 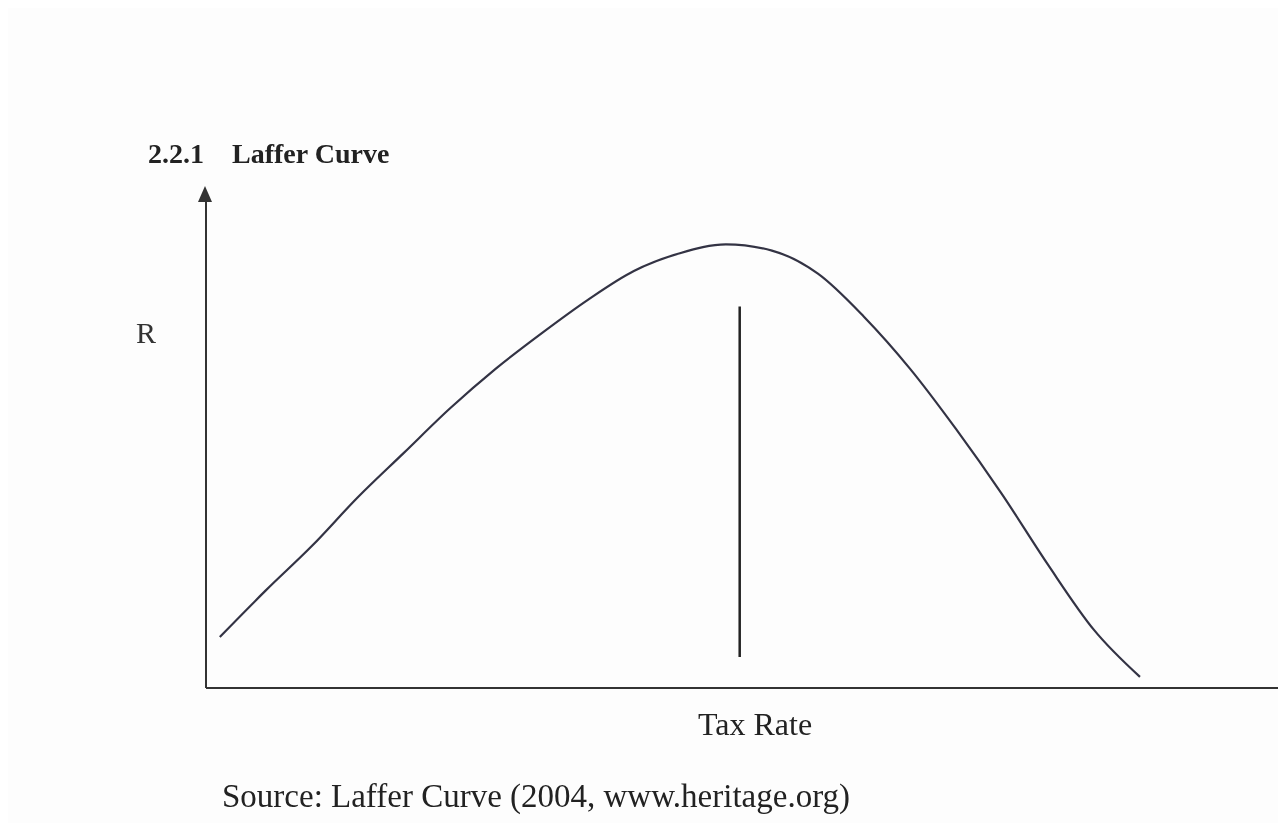 What do you see at coordinates (146, 333) in the screenshot?
I see `y-axis-title: R` at bounding box center [146, 333].